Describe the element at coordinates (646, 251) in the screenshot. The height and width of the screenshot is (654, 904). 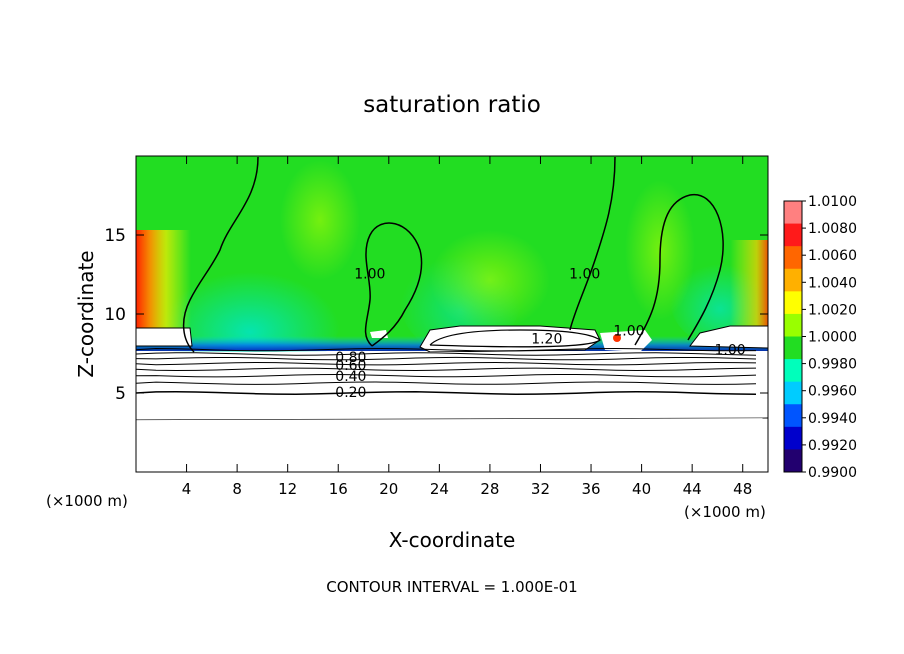
I see `contour-1.00-right` at that location.